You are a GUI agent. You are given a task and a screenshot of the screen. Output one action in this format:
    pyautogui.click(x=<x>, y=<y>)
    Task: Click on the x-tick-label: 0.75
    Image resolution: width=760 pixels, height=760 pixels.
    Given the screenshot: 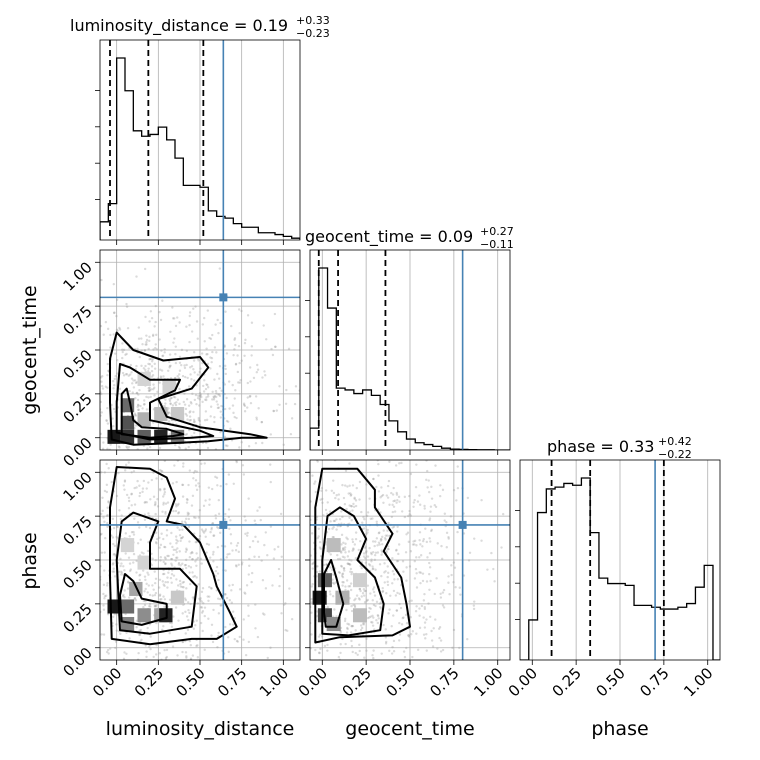 What is the action you would take?
    pyautogui.click(x=444, y=682)
    